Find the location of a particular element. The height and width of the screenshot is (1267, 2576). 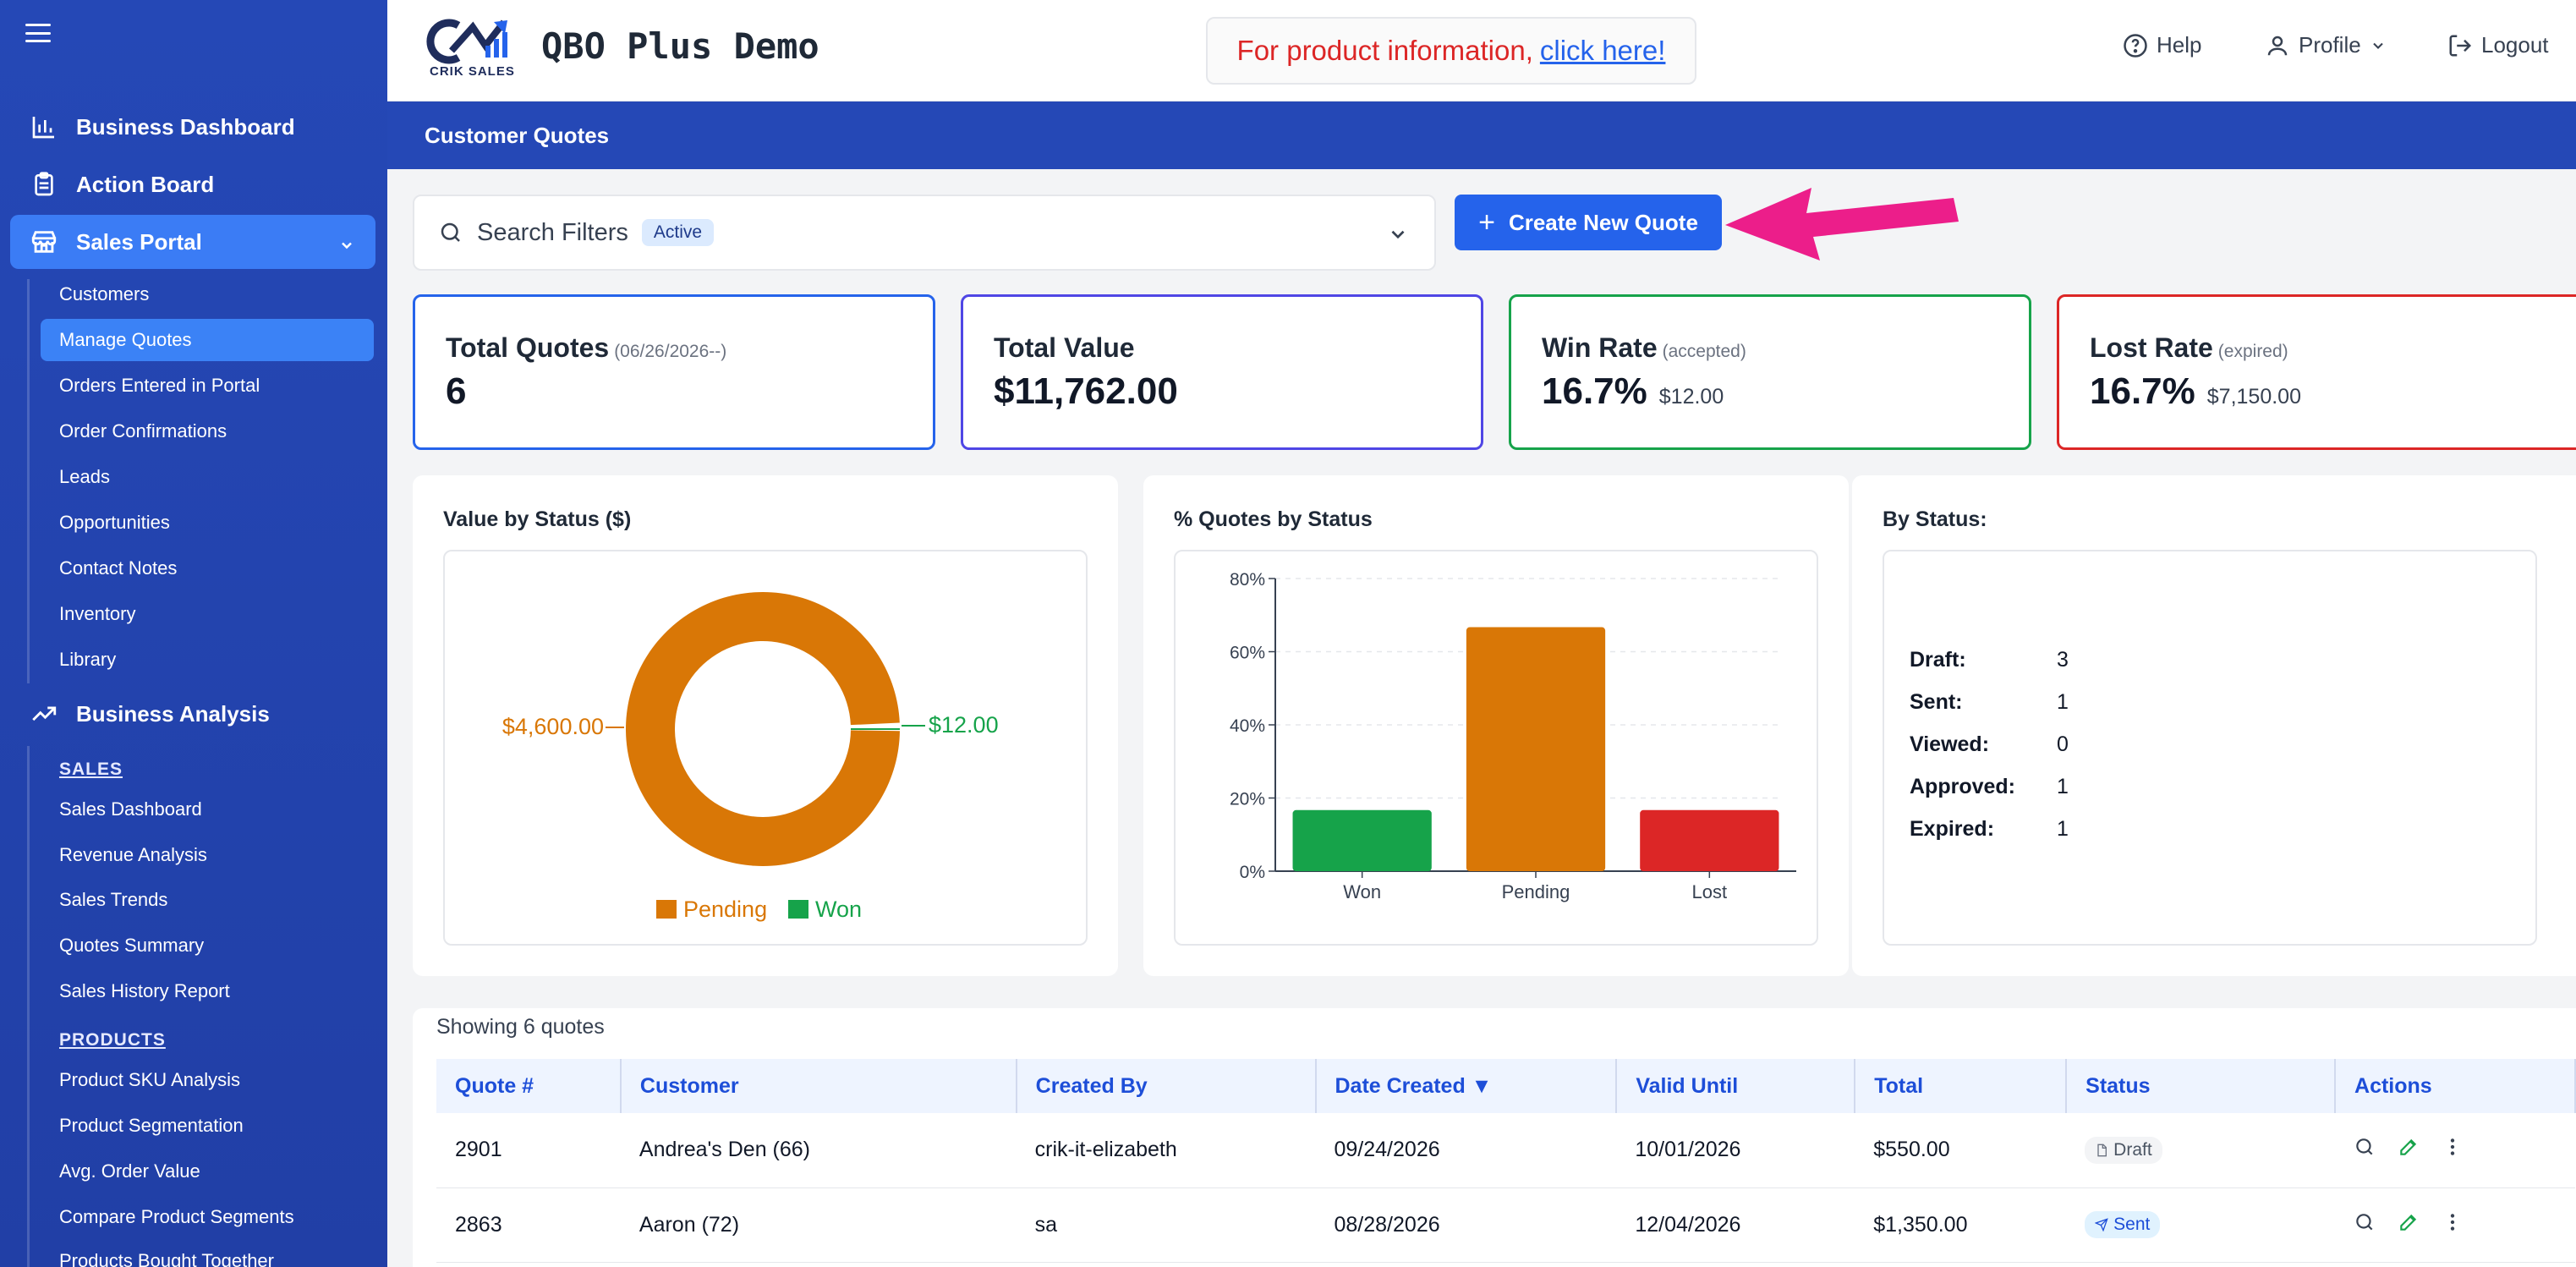

legend-swatch-won is located at coordinates (798, 909).